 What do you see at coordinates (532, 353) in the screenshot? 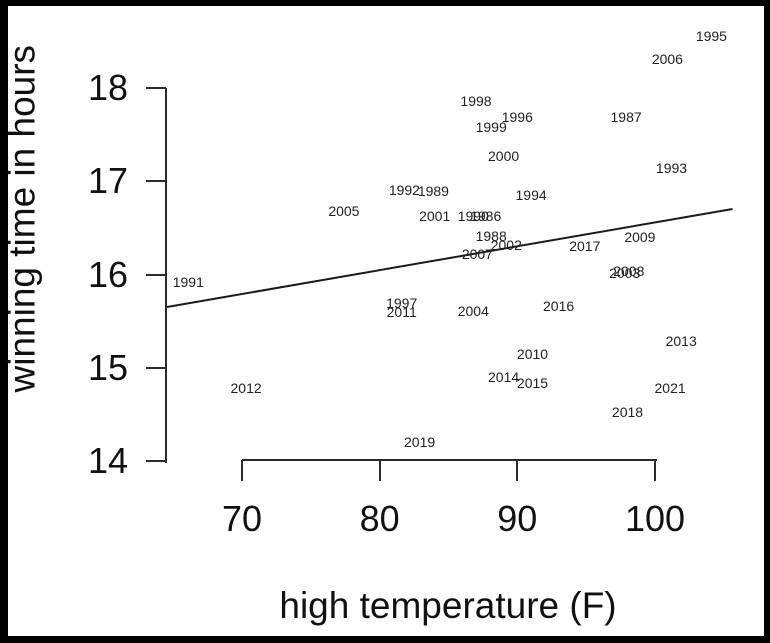
I see `point-label-2010: 2010` at bounding box center [532, 353].